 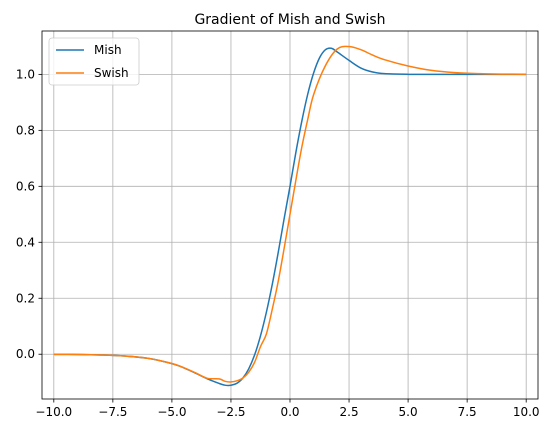 I want to click on y-tick-label-1: 0.2, so click(x=25, y=298).